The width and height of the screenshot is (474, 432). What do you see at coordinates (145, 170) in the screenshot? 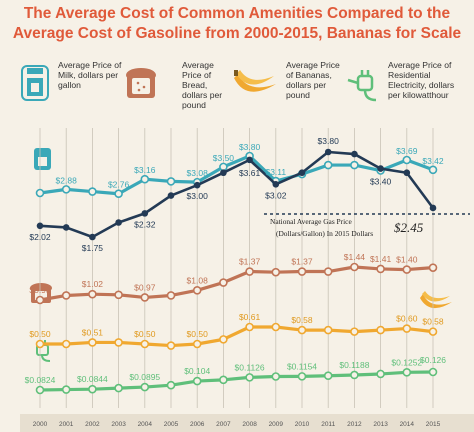
I see `data-label-milk-2004: $3.16` at bounding box center [145, 170].